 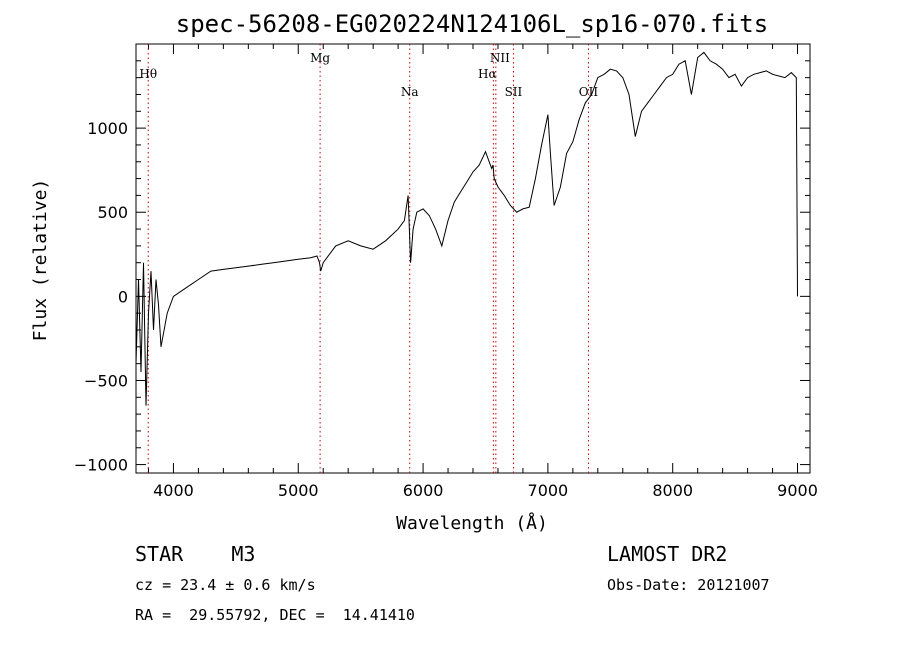 I want to click on y-tick-label: −1000, so click(x=101, y=465).